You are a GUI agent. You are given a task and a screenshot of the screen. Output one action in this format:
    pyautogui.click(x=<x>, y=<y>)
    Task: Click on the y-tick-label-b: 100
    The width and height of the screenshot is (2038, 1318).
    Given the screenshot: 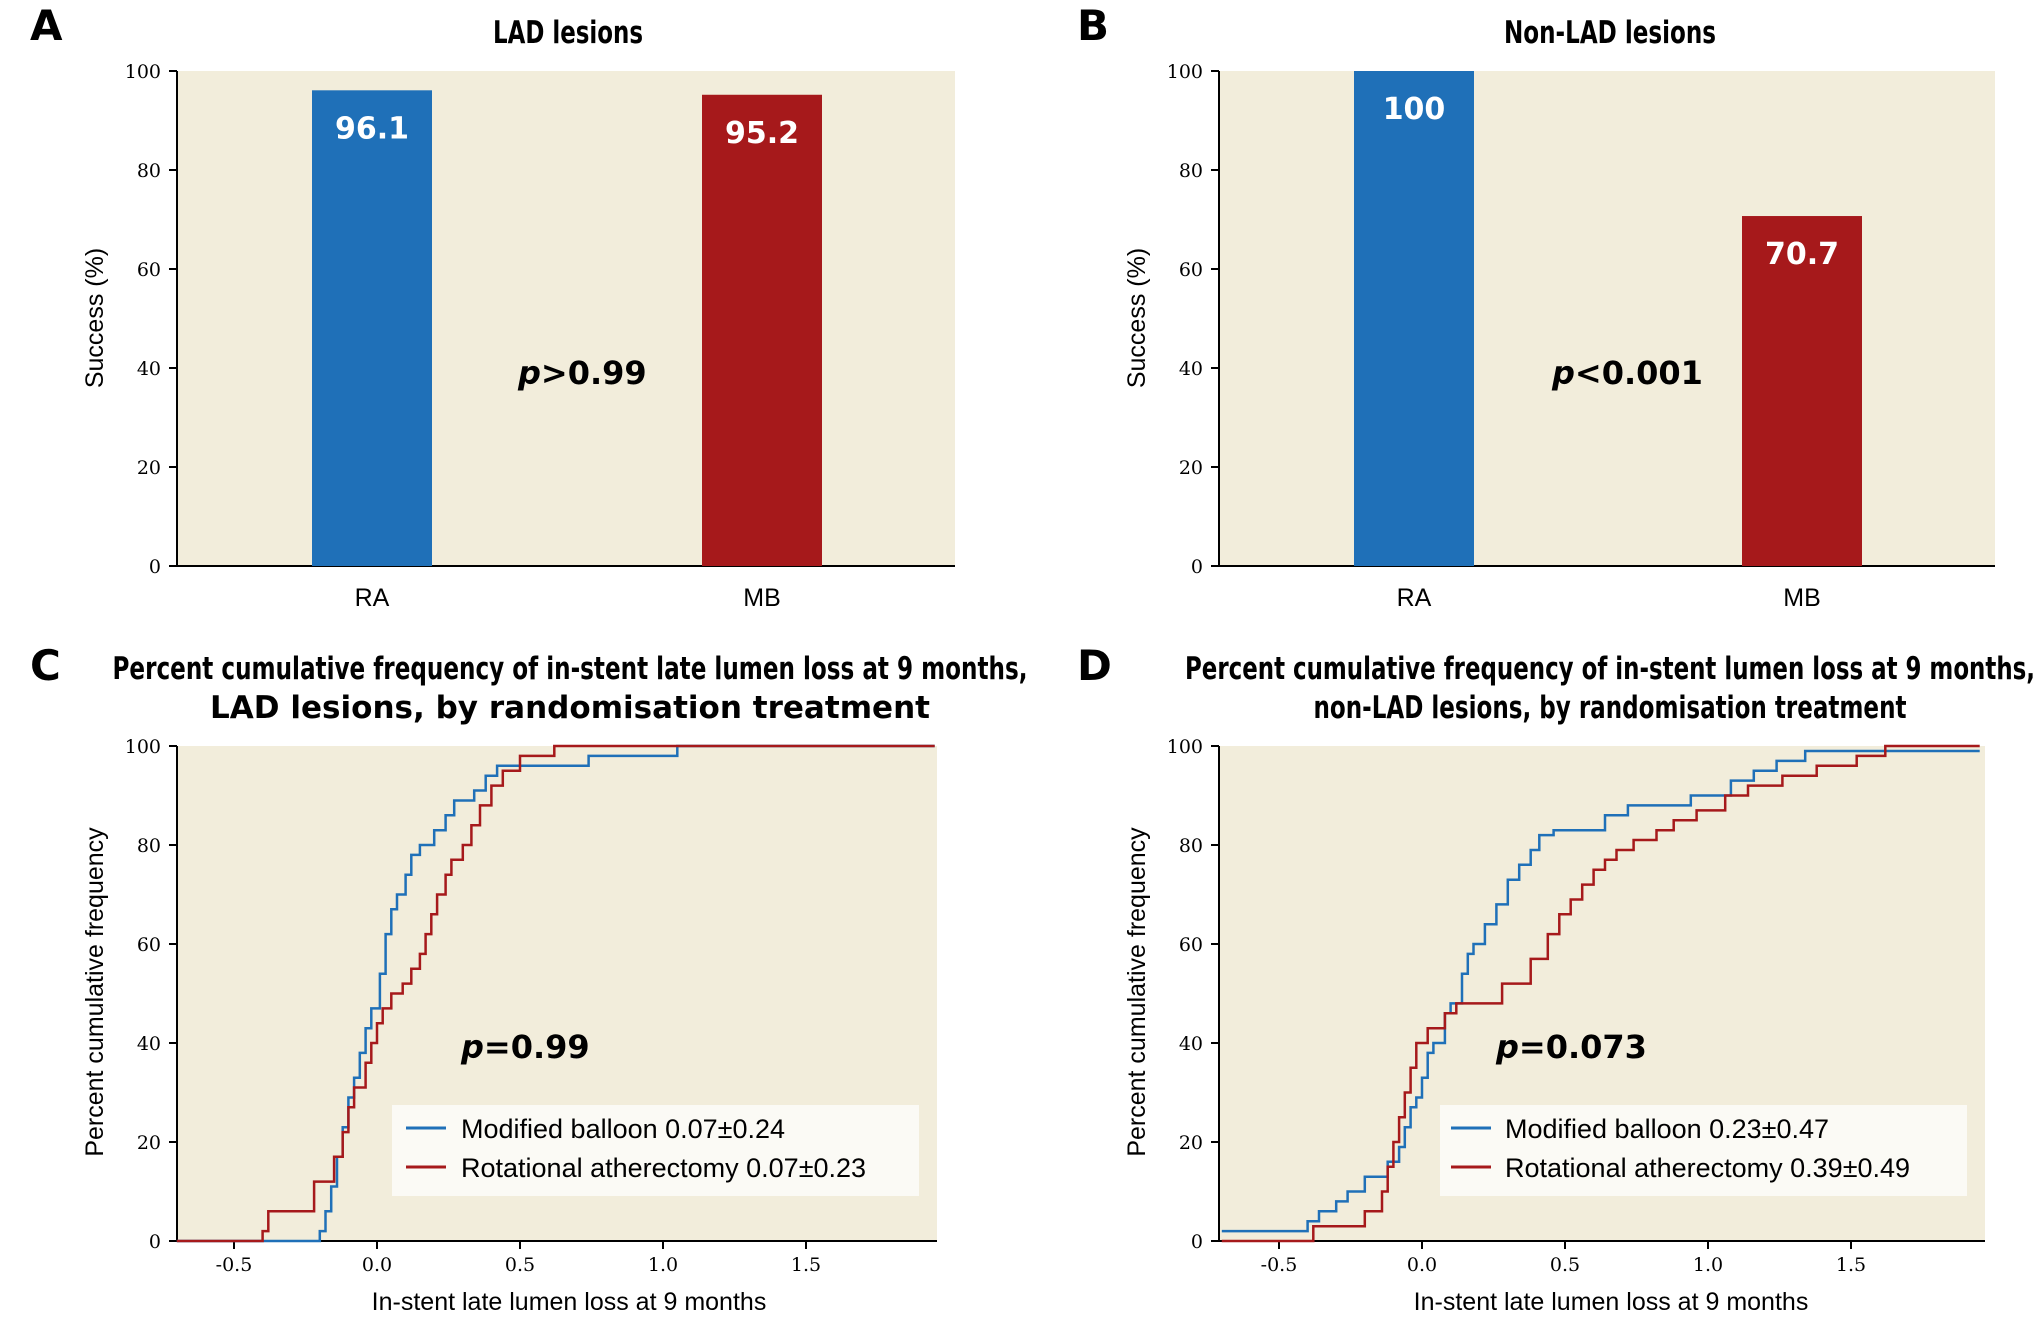 What is the action you would take?
    pyautogui.click(x=1185, y=72)
    